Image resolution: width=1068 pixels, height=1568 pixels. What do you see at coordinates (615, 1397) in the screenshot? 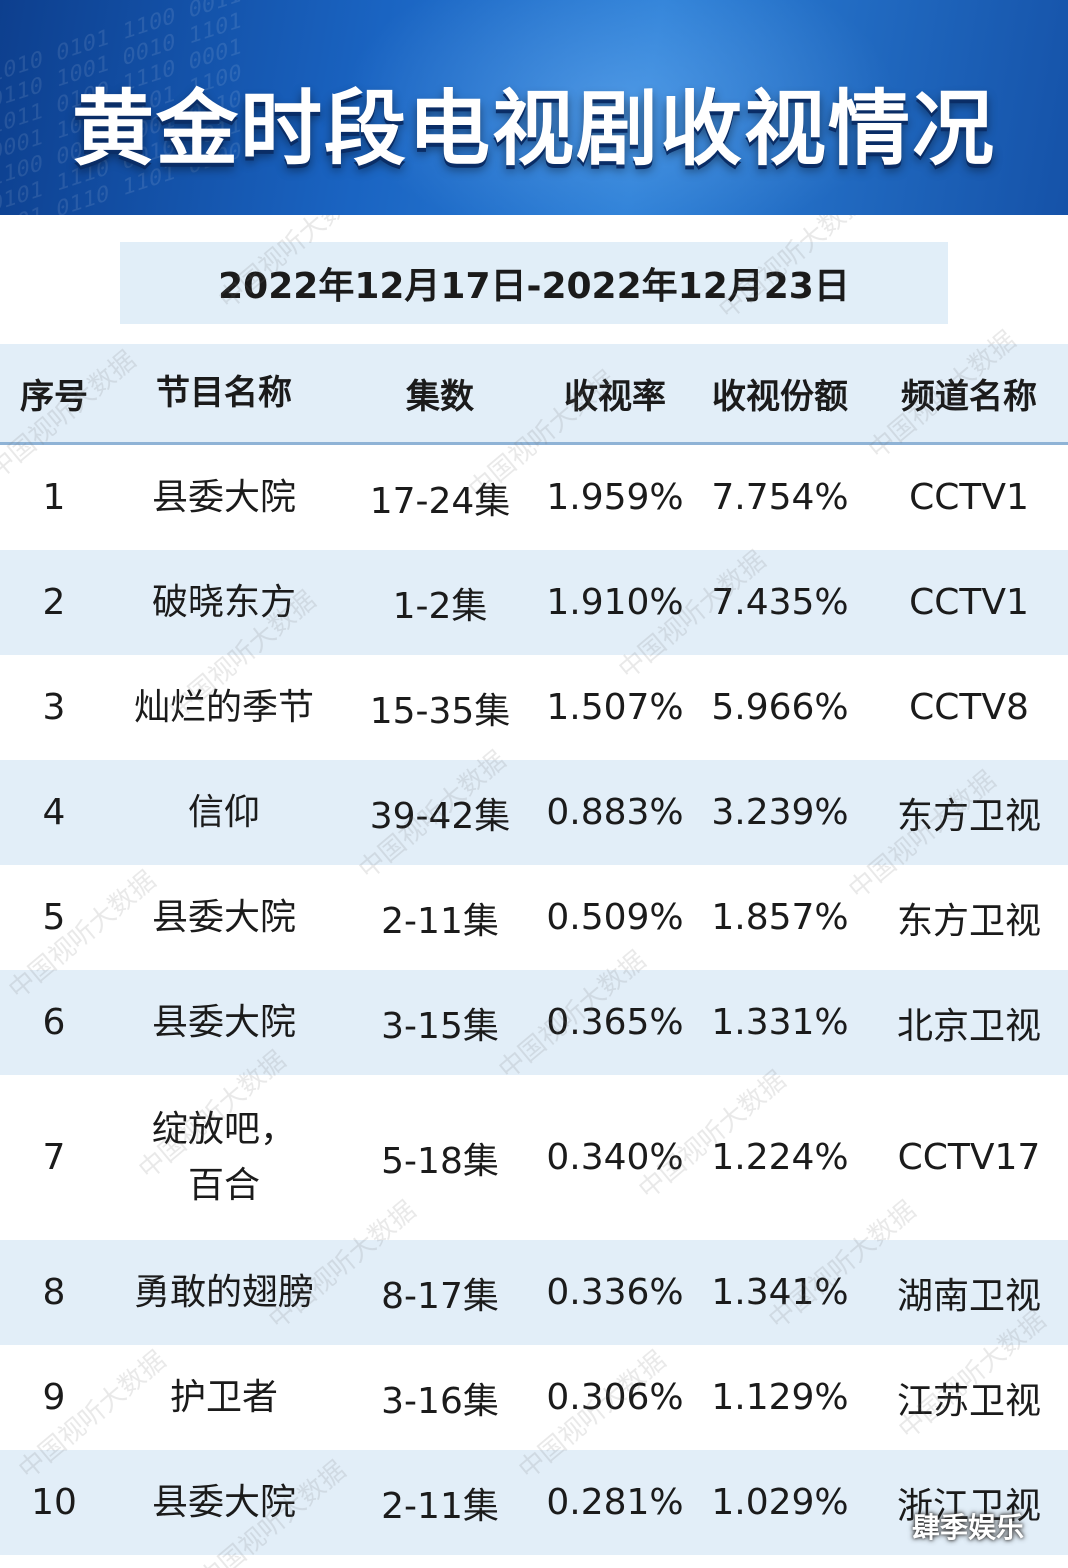
I see `rating-cell: 0.306%` at bounding box center [615, 1397].